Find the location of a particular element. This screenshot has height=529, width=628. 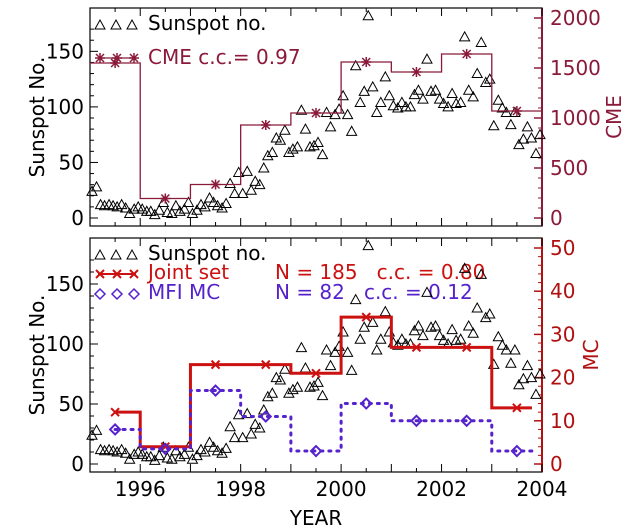

xtick-label: 1996 is located at coordinates (140, 489).